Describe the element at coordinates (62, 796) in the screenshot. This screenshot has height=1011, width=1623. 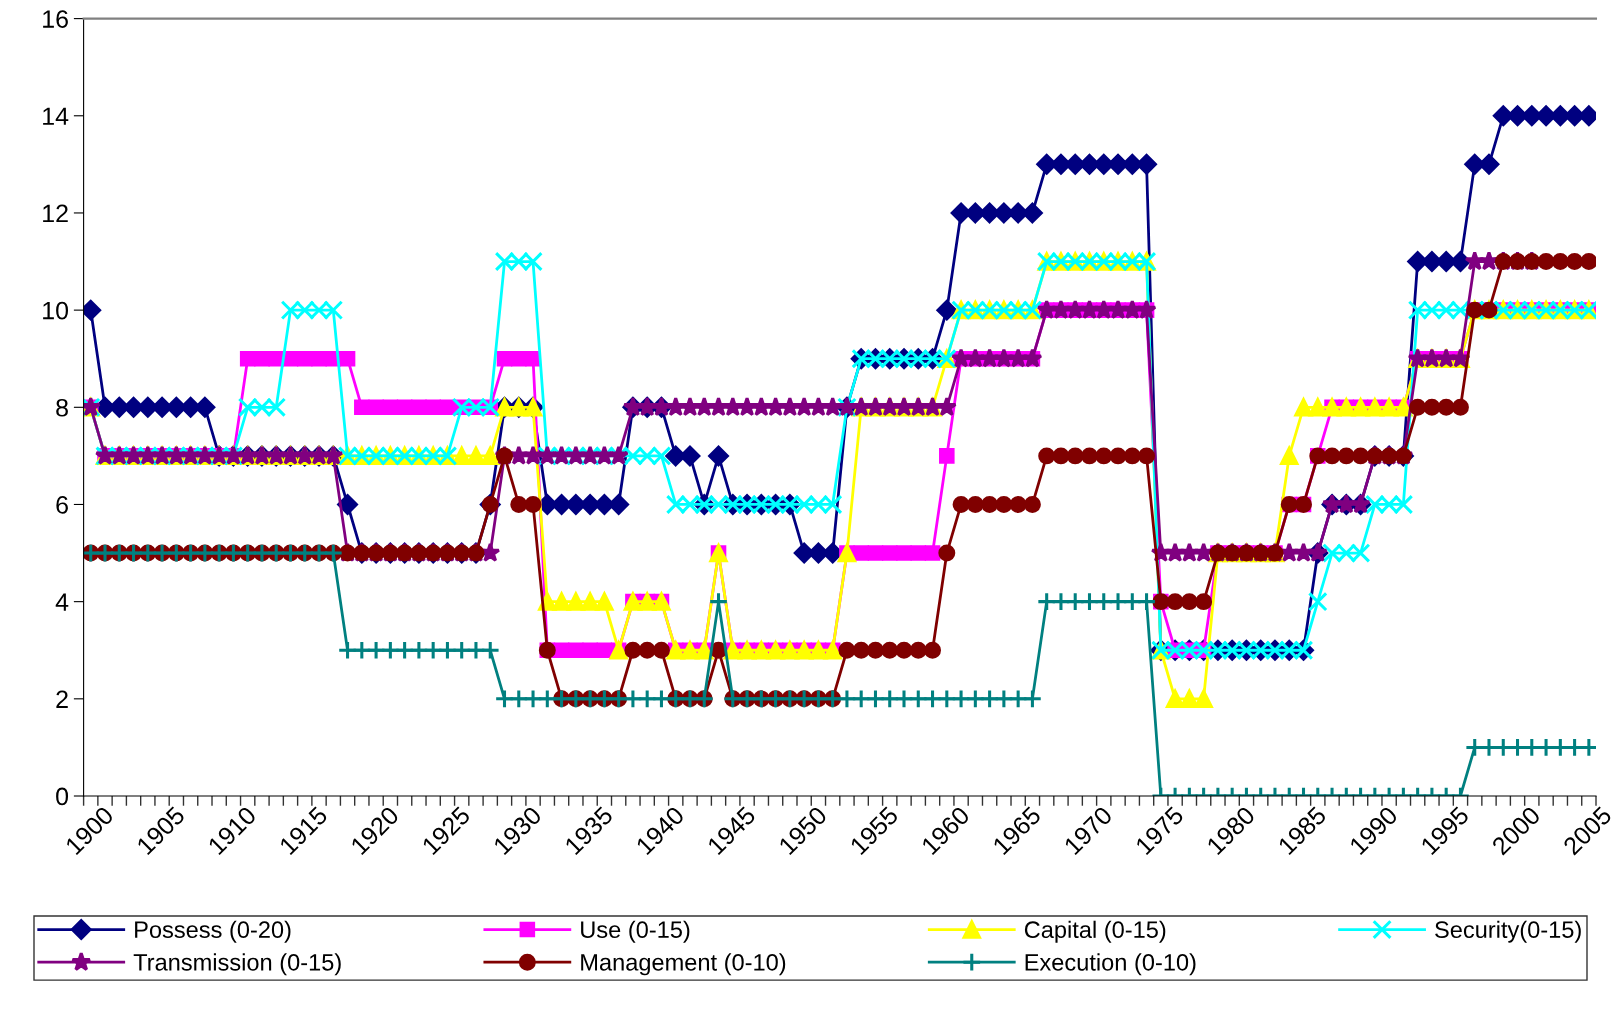
I see `y-tick-label: 0` at that location.